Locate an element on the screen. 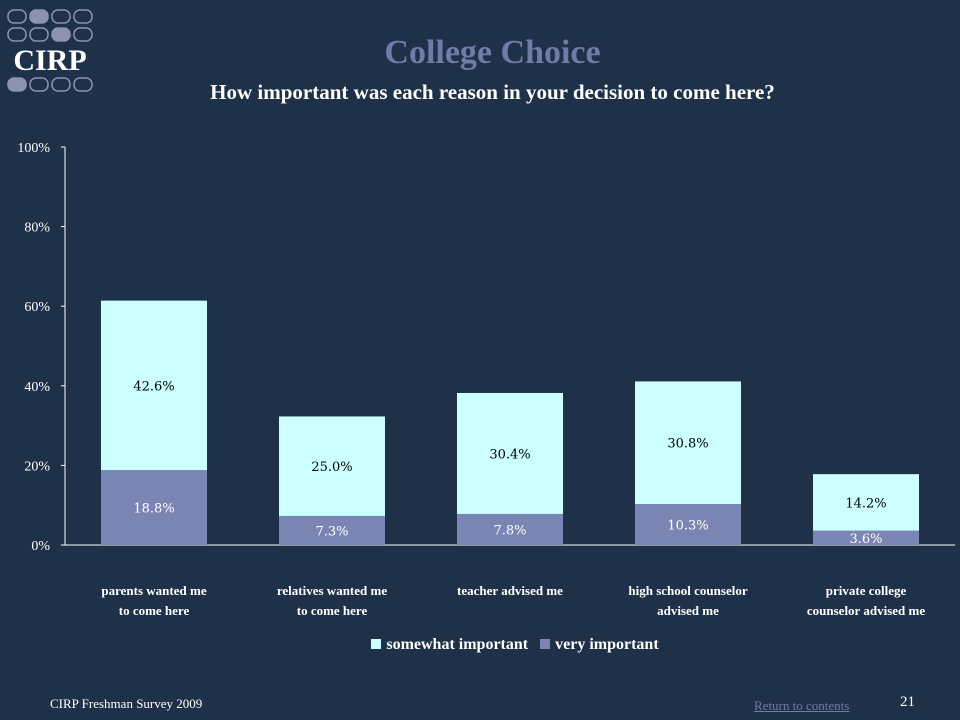 Image resolution: width=960 pixels, height=720 pixels. legend-item-very-important: very important is located at coordinates (599, 645).